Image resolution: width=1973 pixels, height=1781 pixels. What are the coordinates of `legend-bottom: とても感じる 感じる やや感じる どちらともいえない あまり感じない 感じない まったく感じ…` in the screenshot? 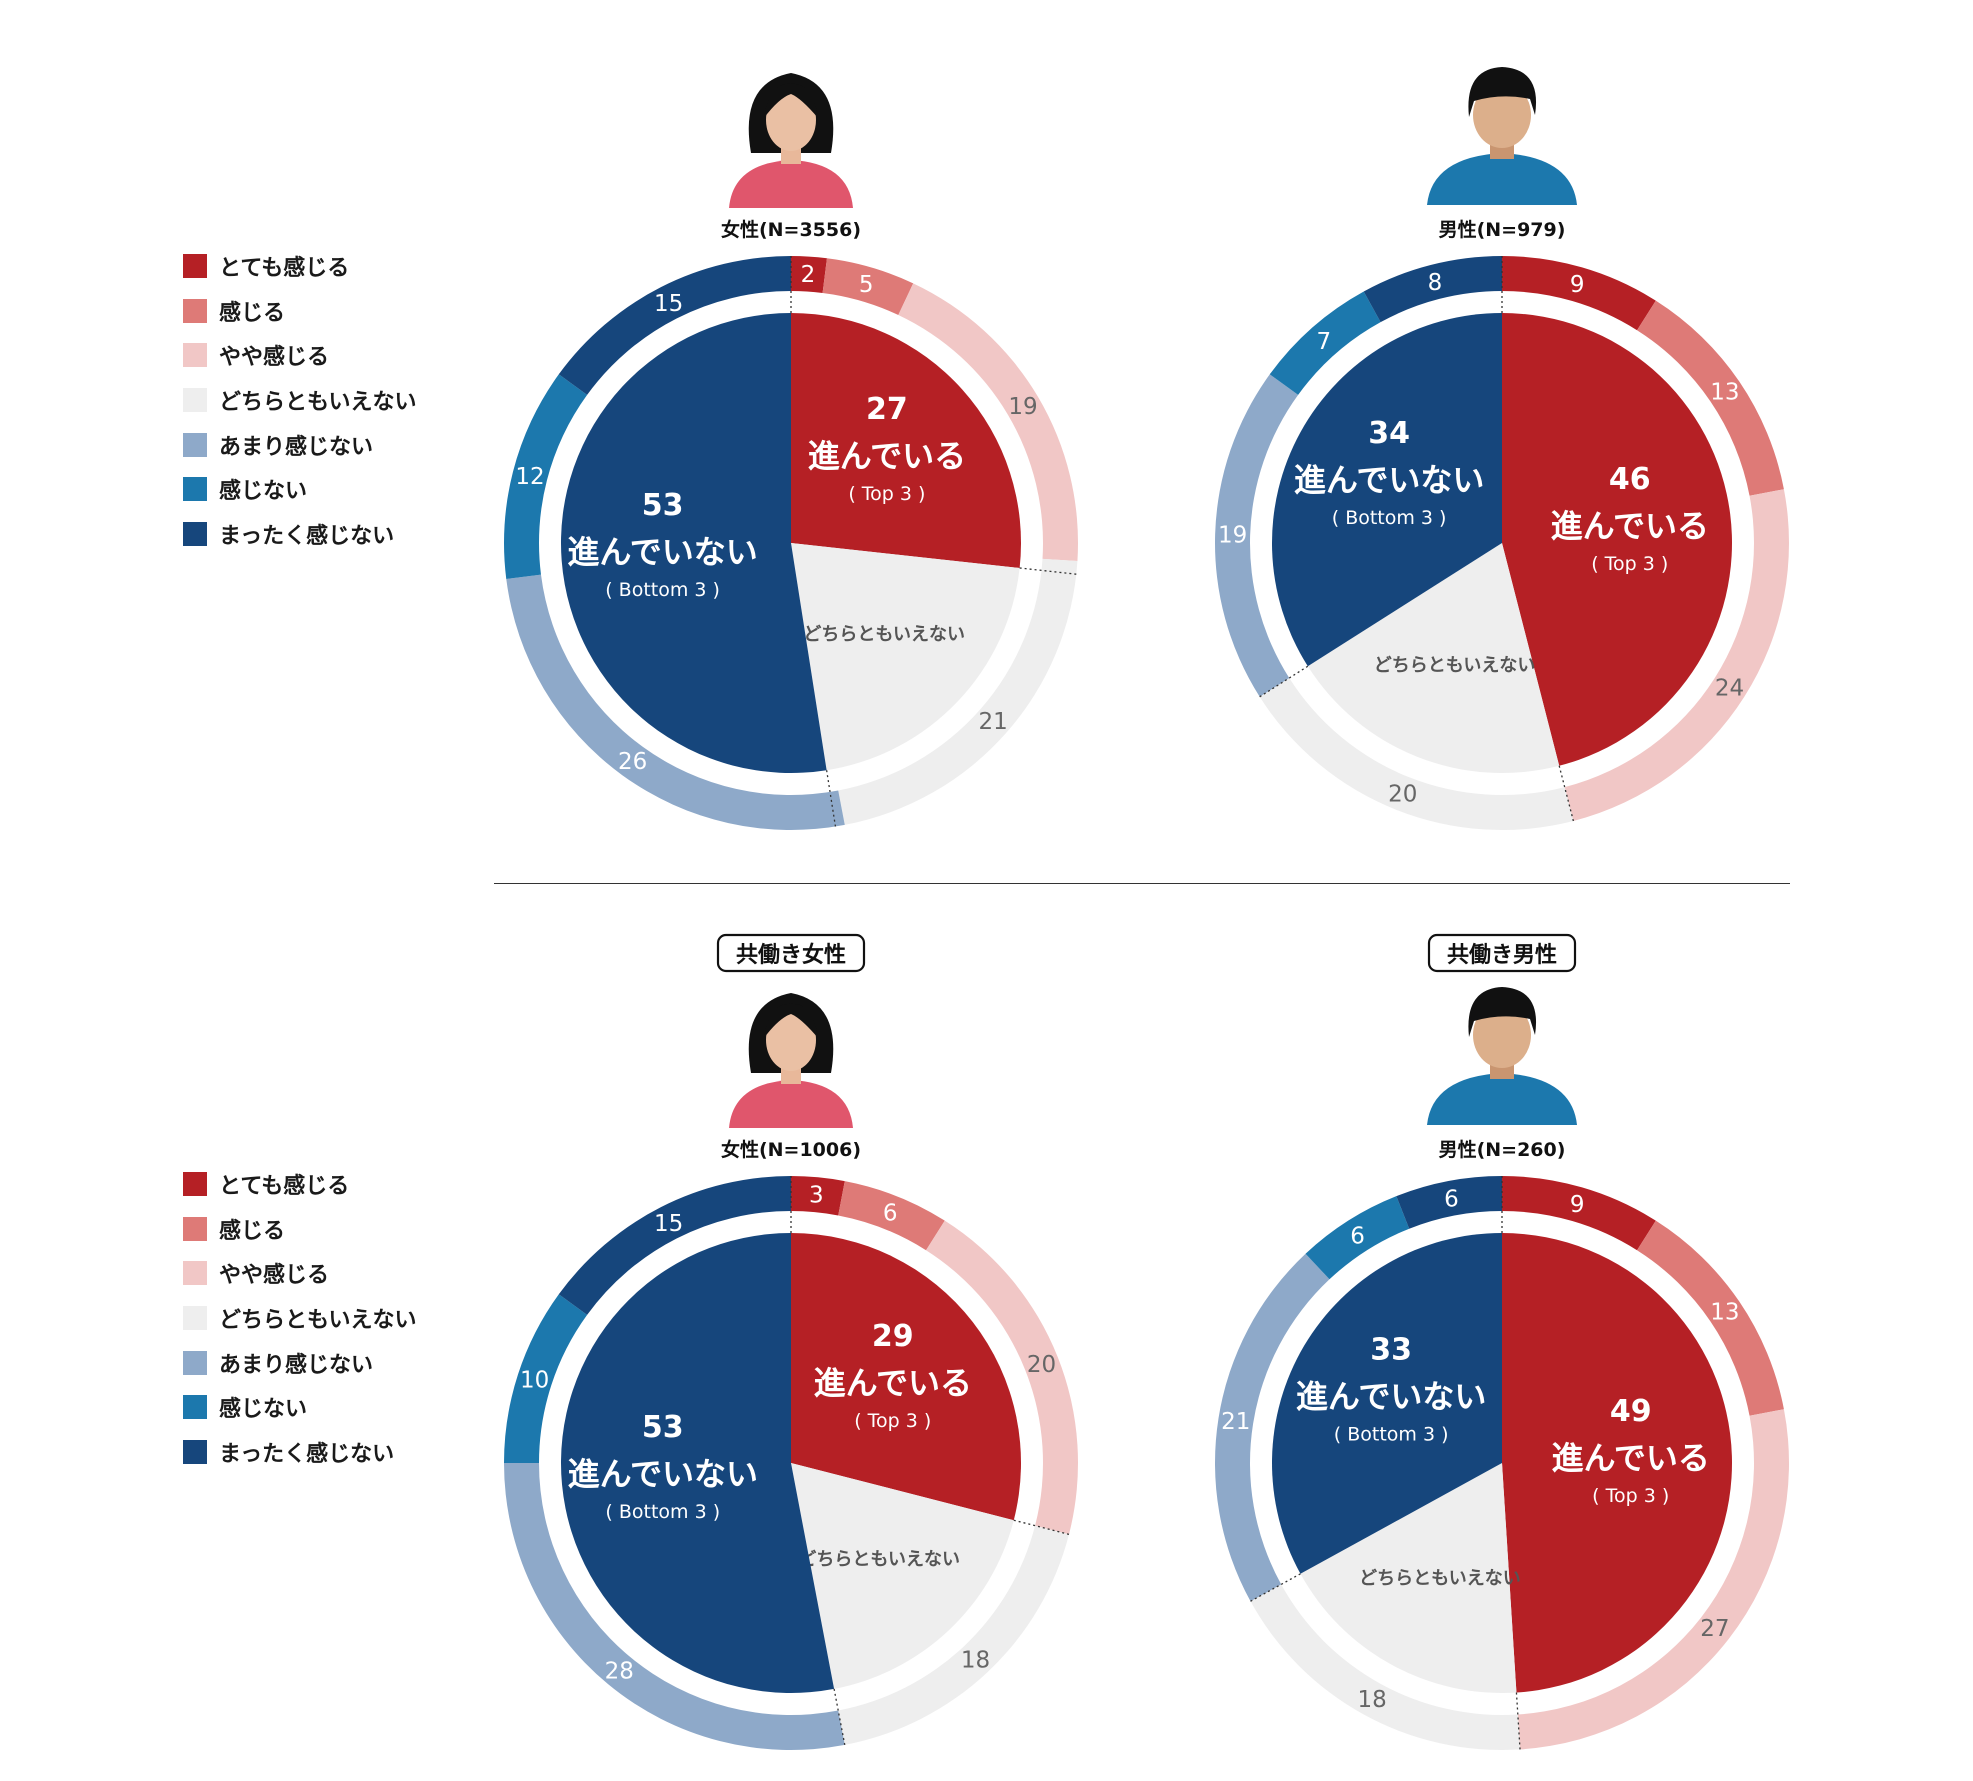 It's located at (300, 1318).